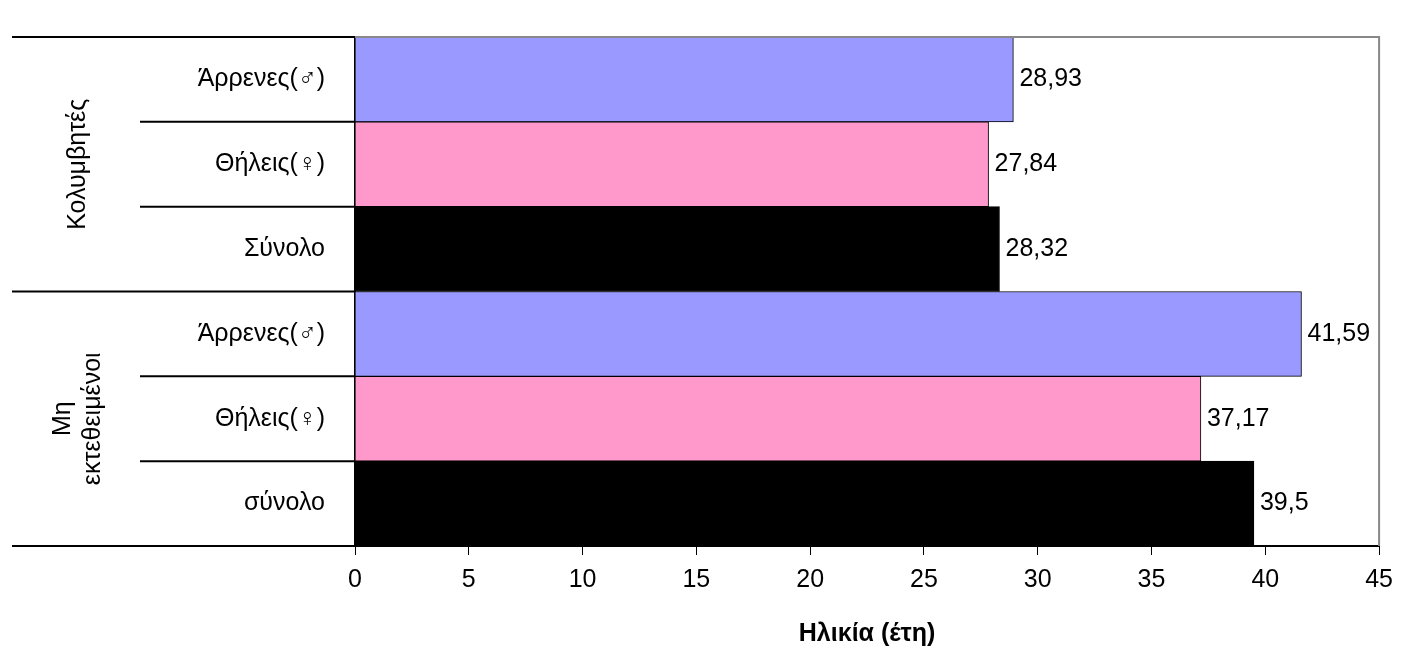  I want to click on x-tick-label: 0, so click(355, 577).